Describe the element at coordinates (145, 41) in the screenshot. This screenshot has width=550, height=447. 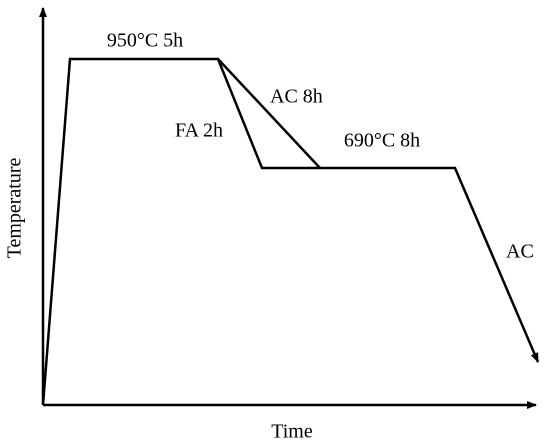
I see `solution-label: 950°C 5h` at that location.